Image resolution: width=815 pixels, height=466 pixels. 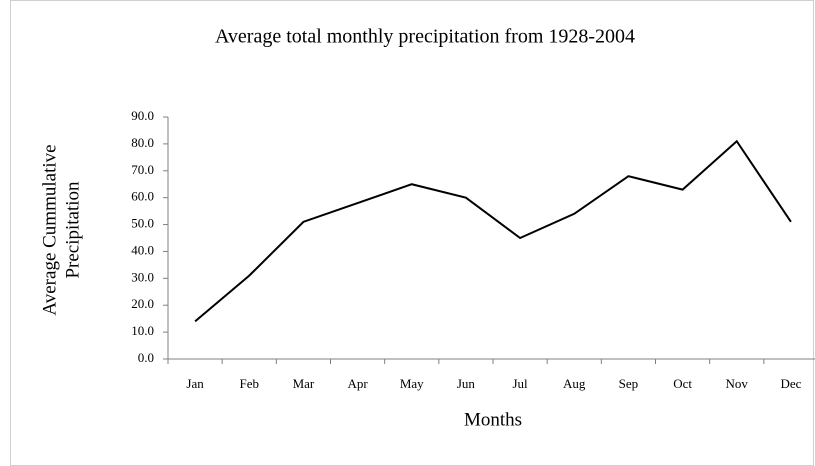 What do you see at coordinates (250, 383) in the screenshot?
I see `x-tick-label: Feb` at bounding box center [250, 383].